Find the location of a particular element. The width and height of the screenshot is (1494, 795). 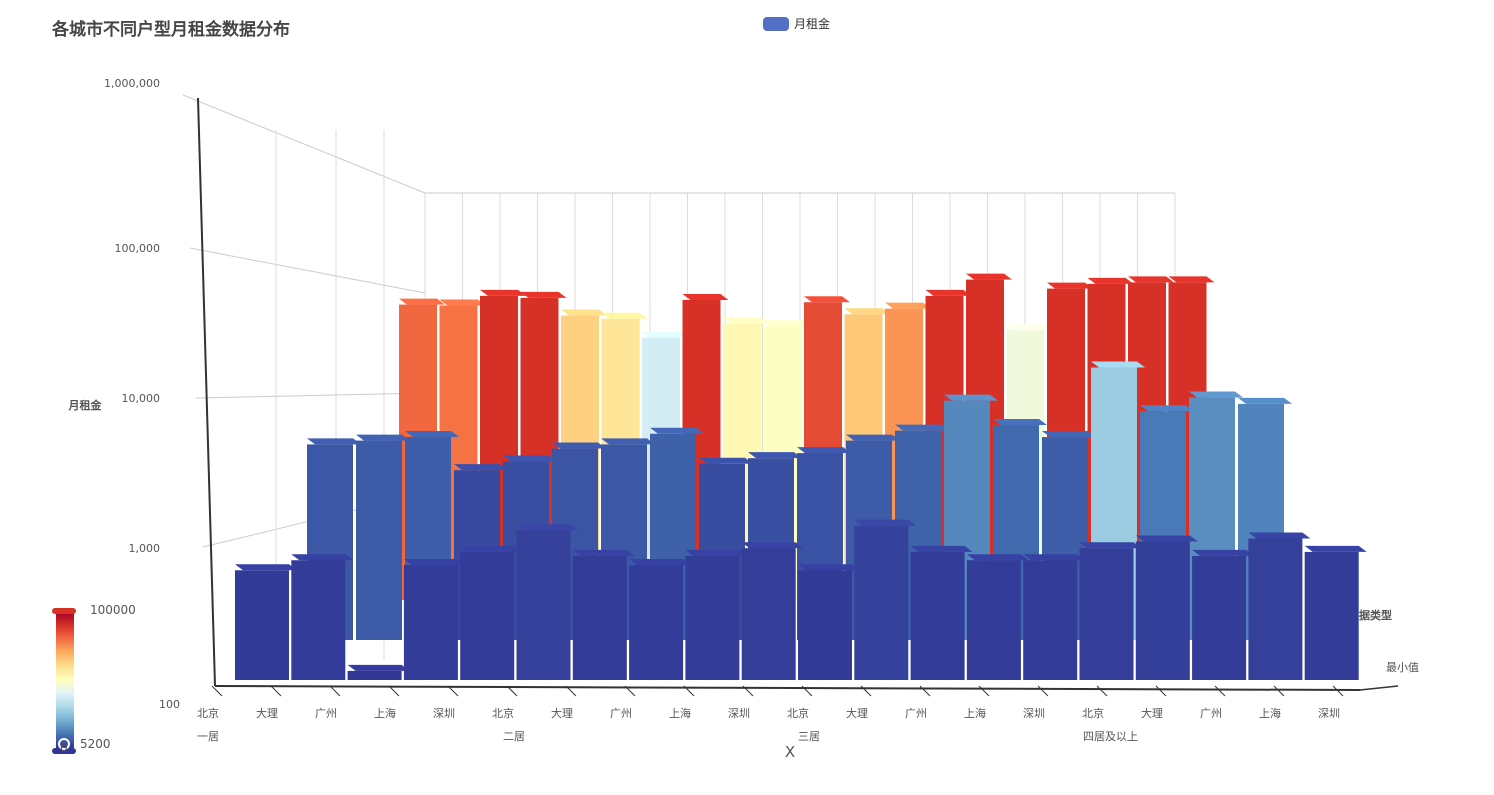

legend-item: 月租金 is located at coordinates (796, 23).